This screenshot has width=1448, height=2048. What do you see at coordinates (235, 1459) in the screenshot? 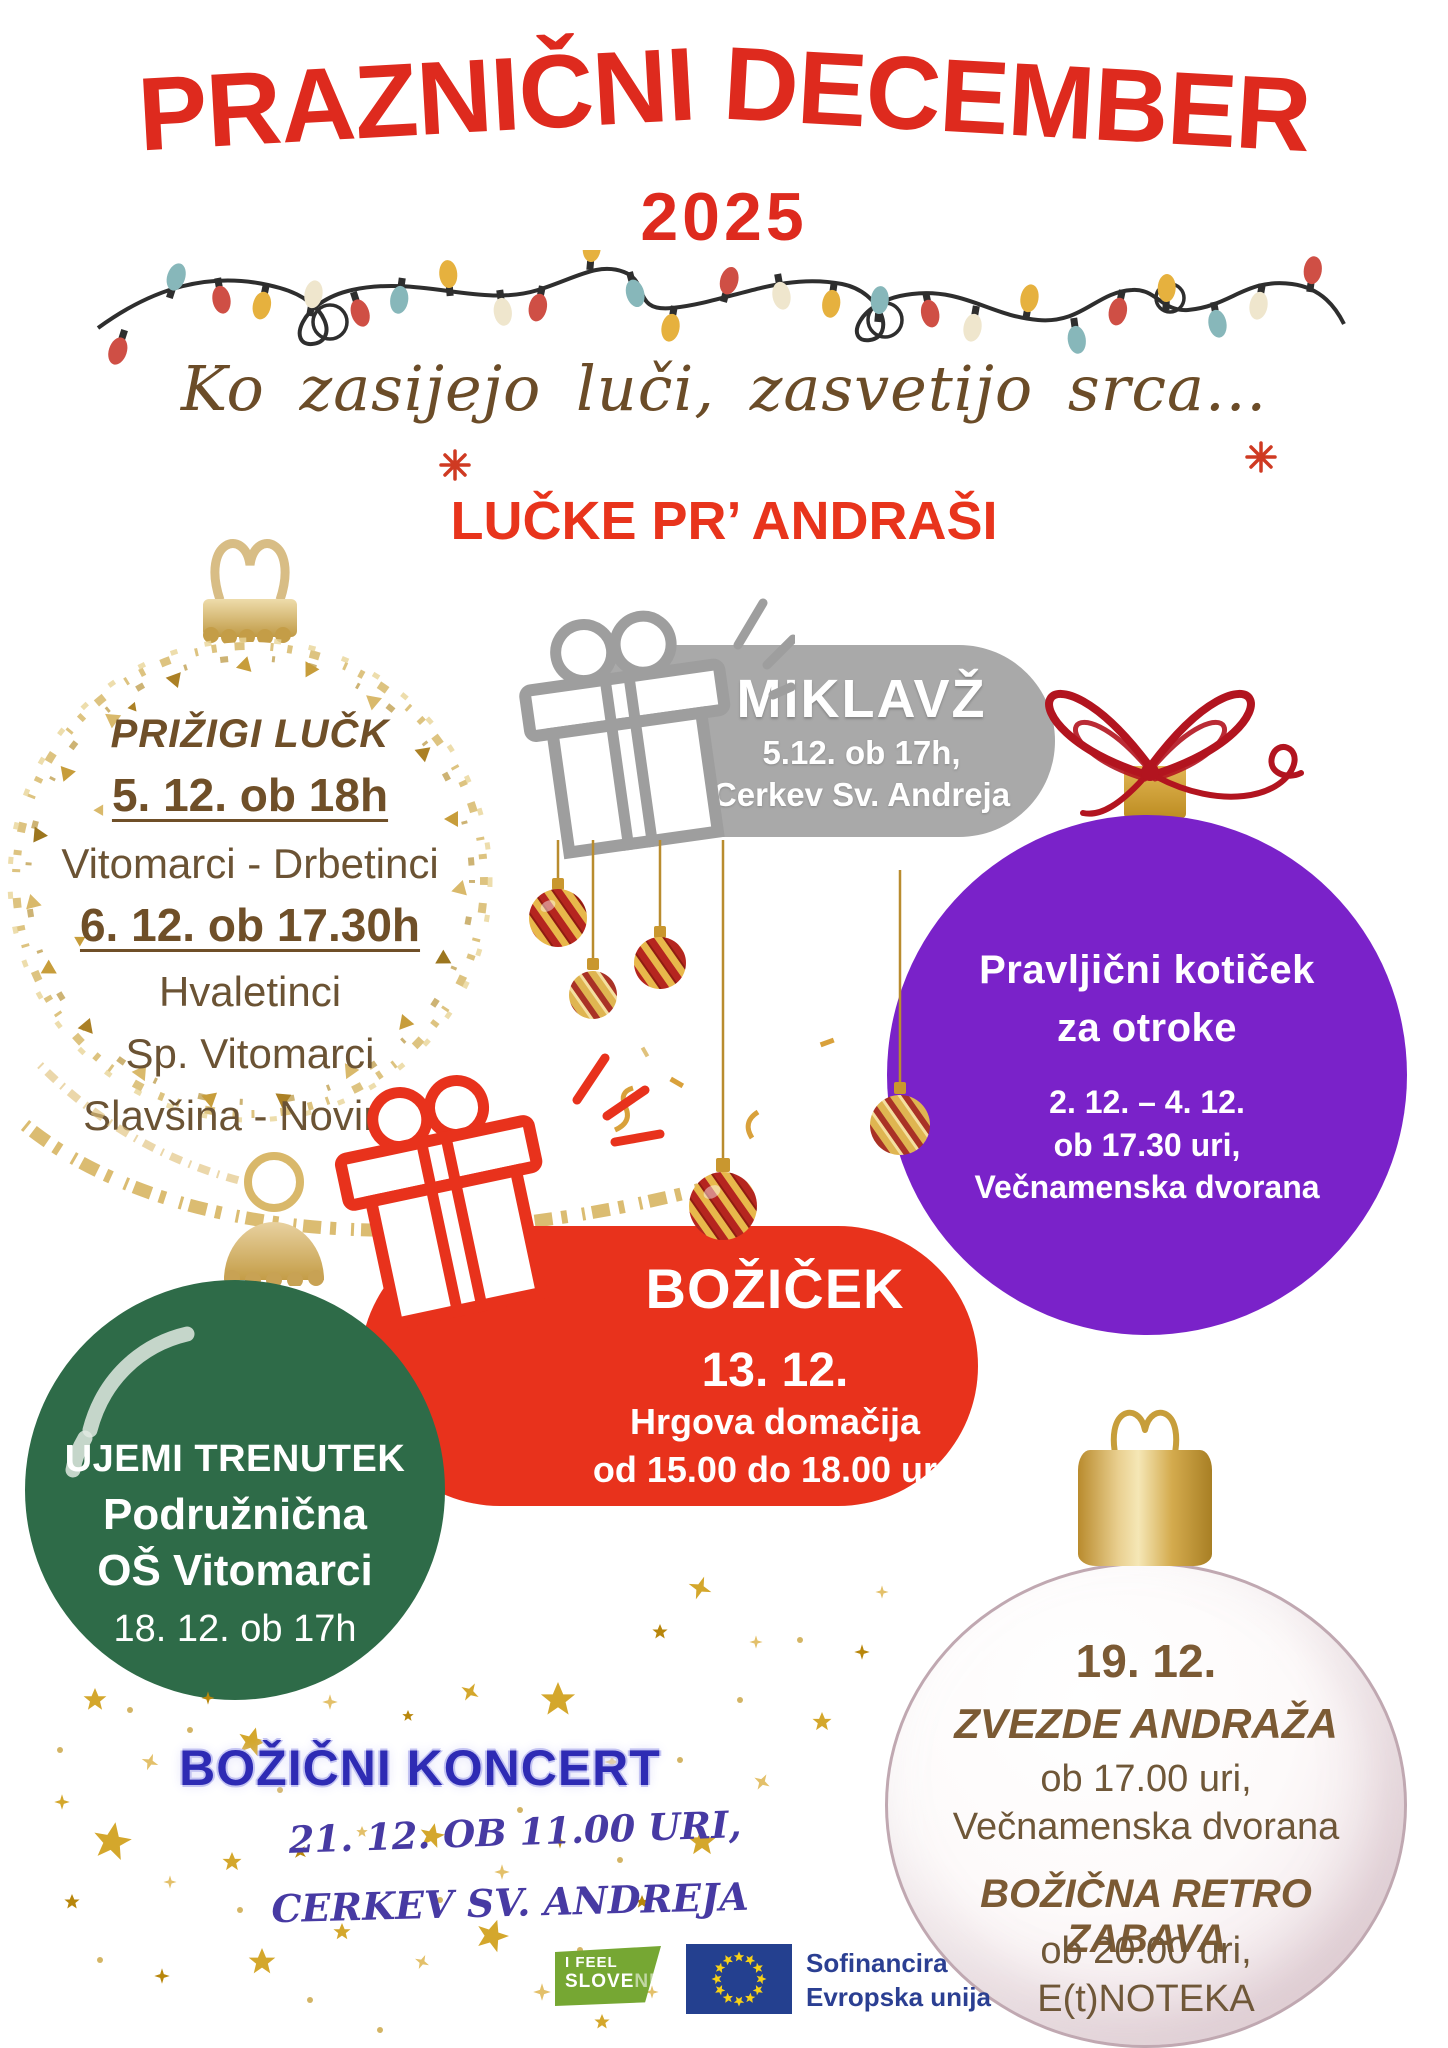
I see `event-ujemi-title: UJEMI TRENUTEK` at bounding box center [235, 1459].